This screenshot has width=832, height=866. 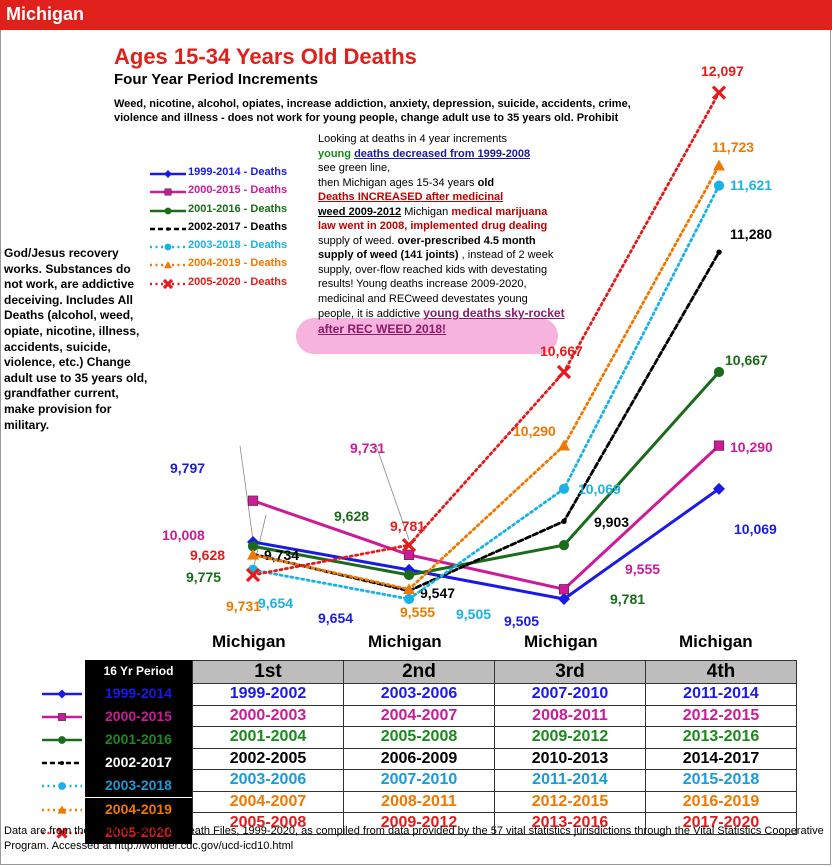 I want to click on annotation-law: marijuana law went in 2008, implemented, so click(x=433, y=219).